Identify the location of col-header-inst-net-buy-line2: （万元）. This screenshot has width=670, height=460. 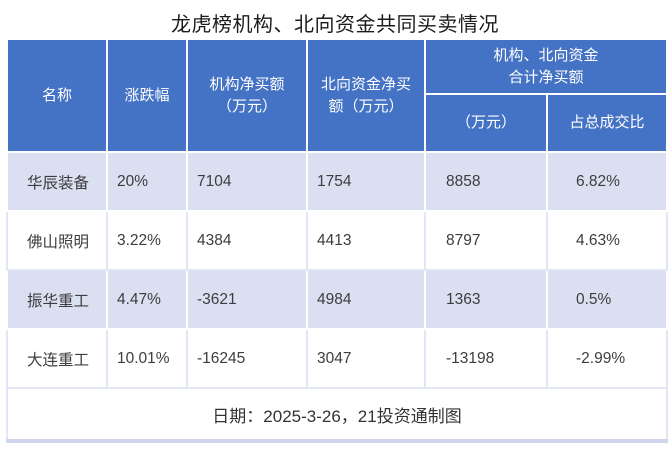
(246, 106).